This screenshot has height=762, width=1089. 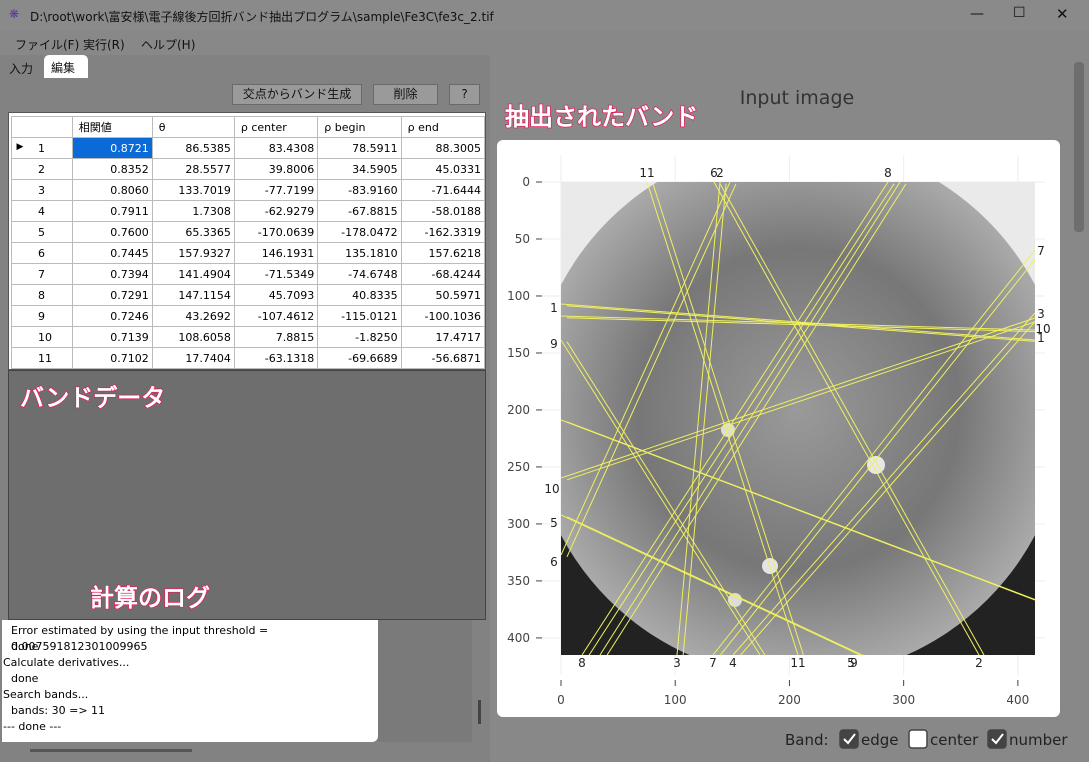 I want to click on row-header: 5, so click(x=42, y=232).